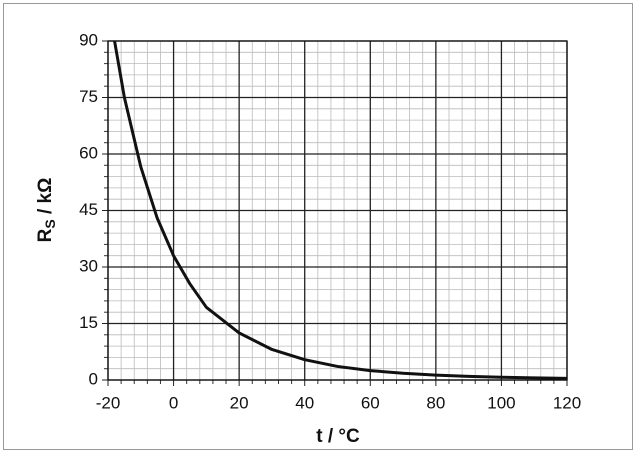 The height and width of the screenshot is (459, 637). Describe the element at coordinates (338, 436) in the screenshot. I see `x-axis-label: t / °C` at that location.